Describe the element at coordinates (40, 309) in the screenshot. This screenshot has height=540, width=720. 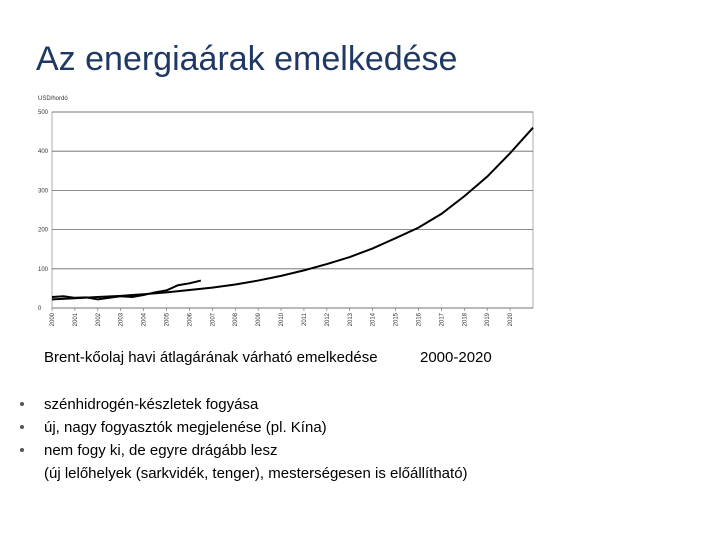
I see `y-tick-label: 0` at that location.